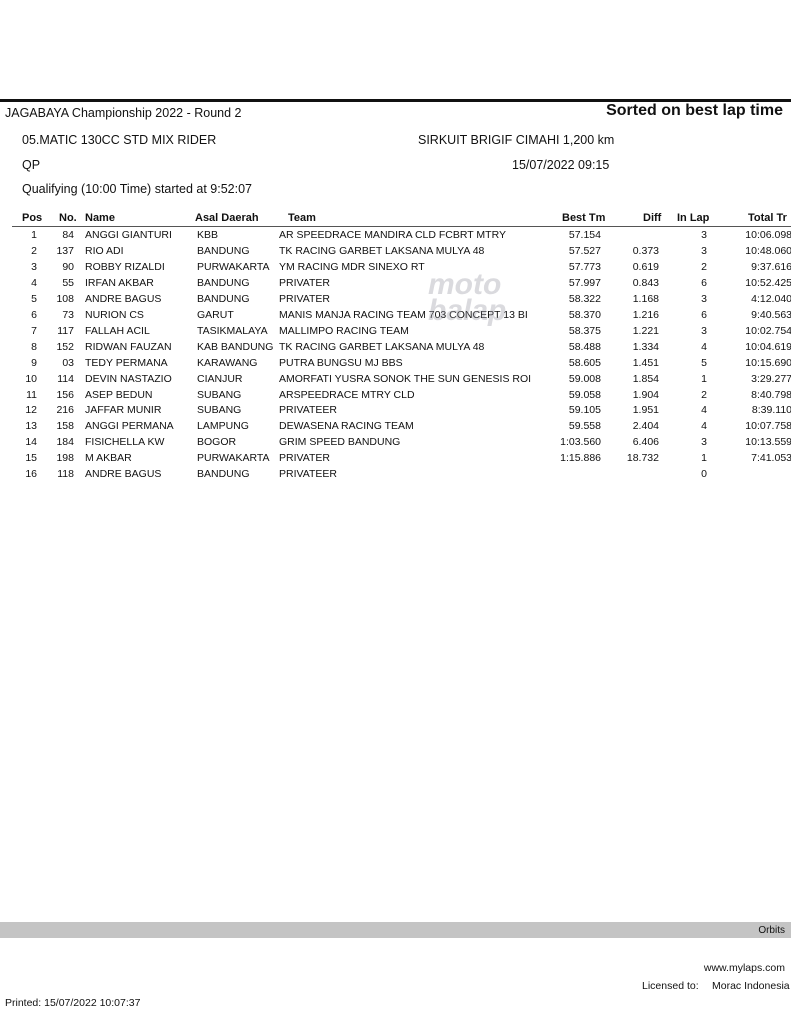 This screenshot has height=1024, width=791. Describe the element at coordinates (704, 266) in the screenshot. I see `cell-in-lap: 2` at that location.